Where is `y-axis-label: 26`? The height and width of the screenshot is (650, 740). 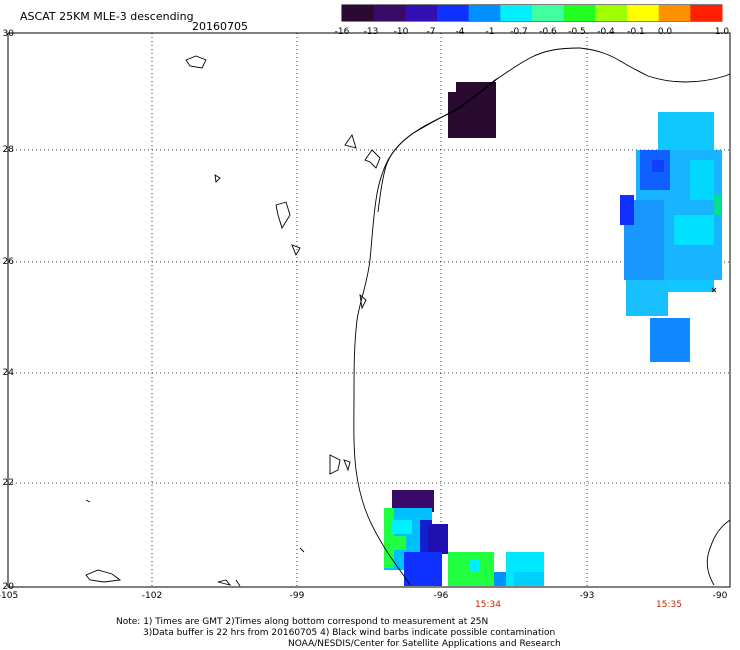
y-axis-label: 26 is located at coordinates (8, 262).